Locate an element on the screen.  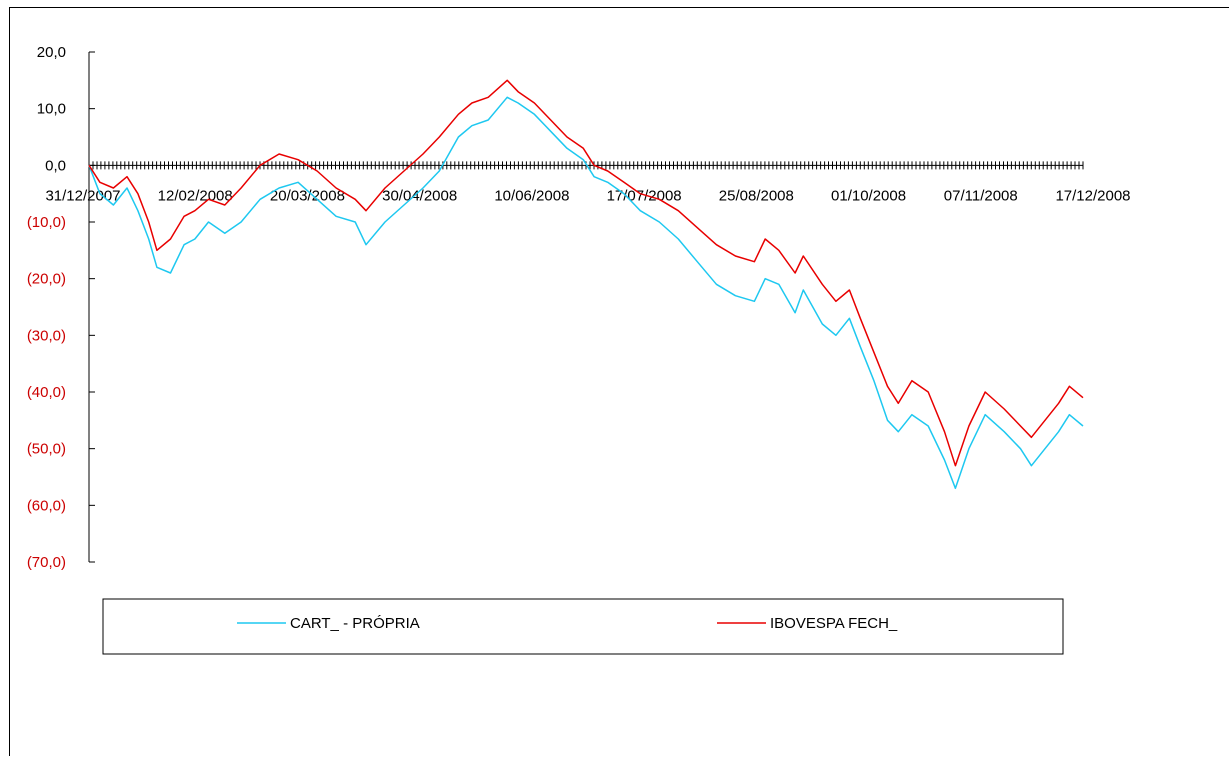
y-tick-label: (30,0) is located at coordinates (46, 335).